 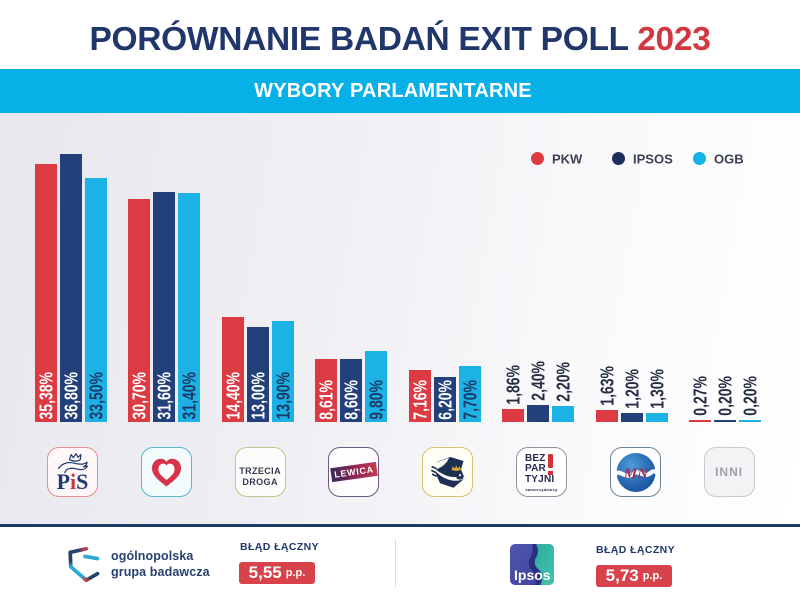 I want to click on svg-text: Ipsos, so click(x=532, y=575).